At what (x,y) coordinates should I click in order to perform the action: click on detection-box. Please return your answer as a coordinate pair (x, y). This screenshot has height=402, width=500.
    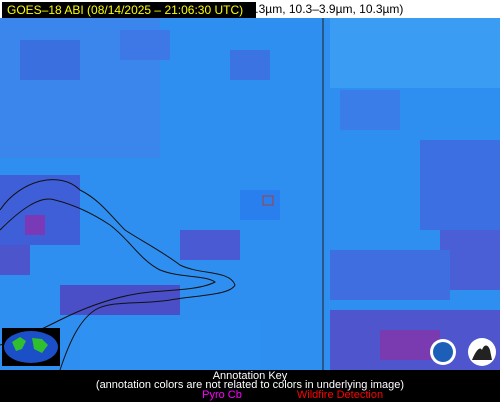
    Looking at the image, I should click on (268, 200).